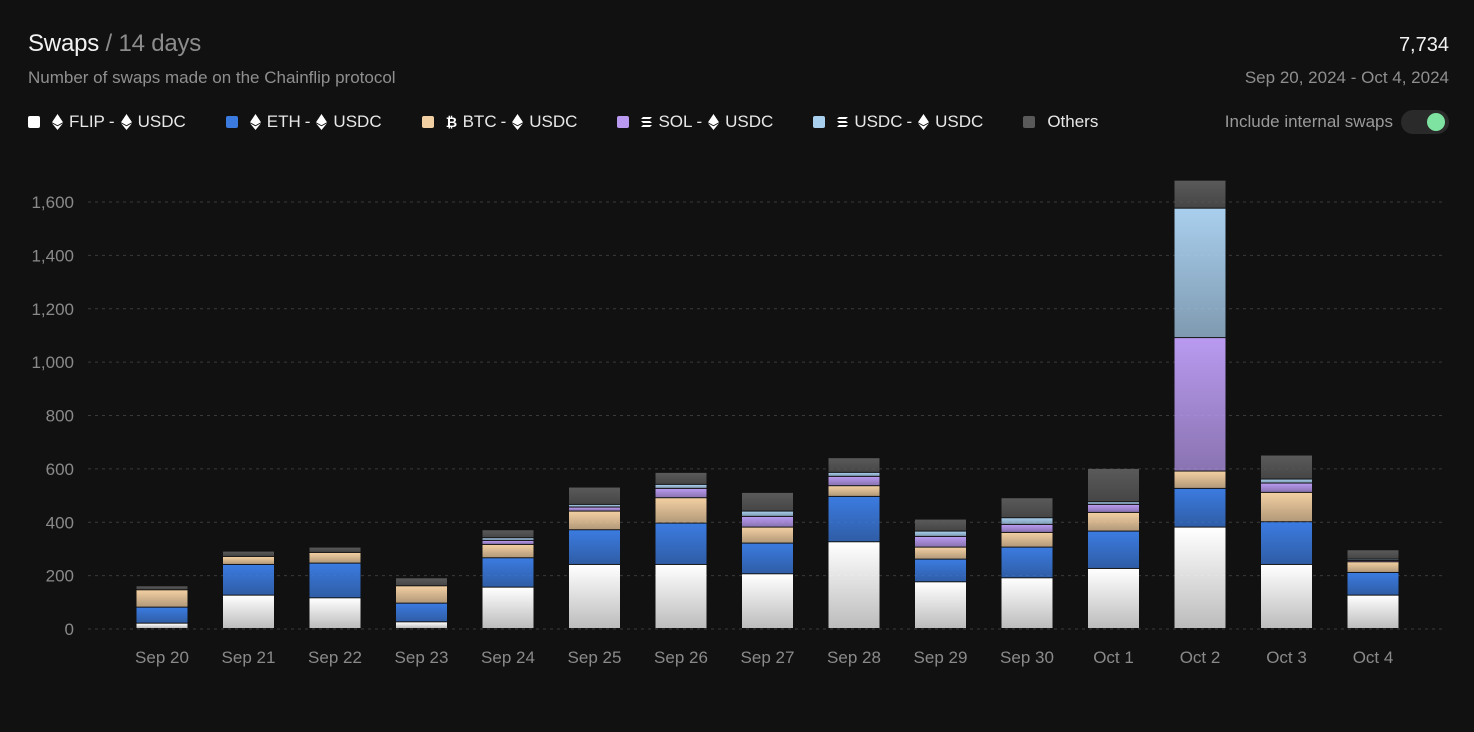  I want to click on x-tick-label: Sep 26, so click(681, 657).